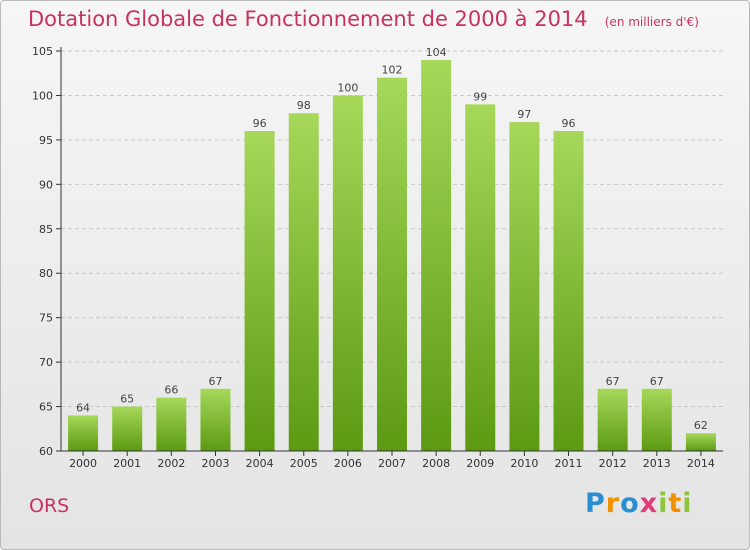  I want to click on x-tick-label: 2009, so click(480, 463).